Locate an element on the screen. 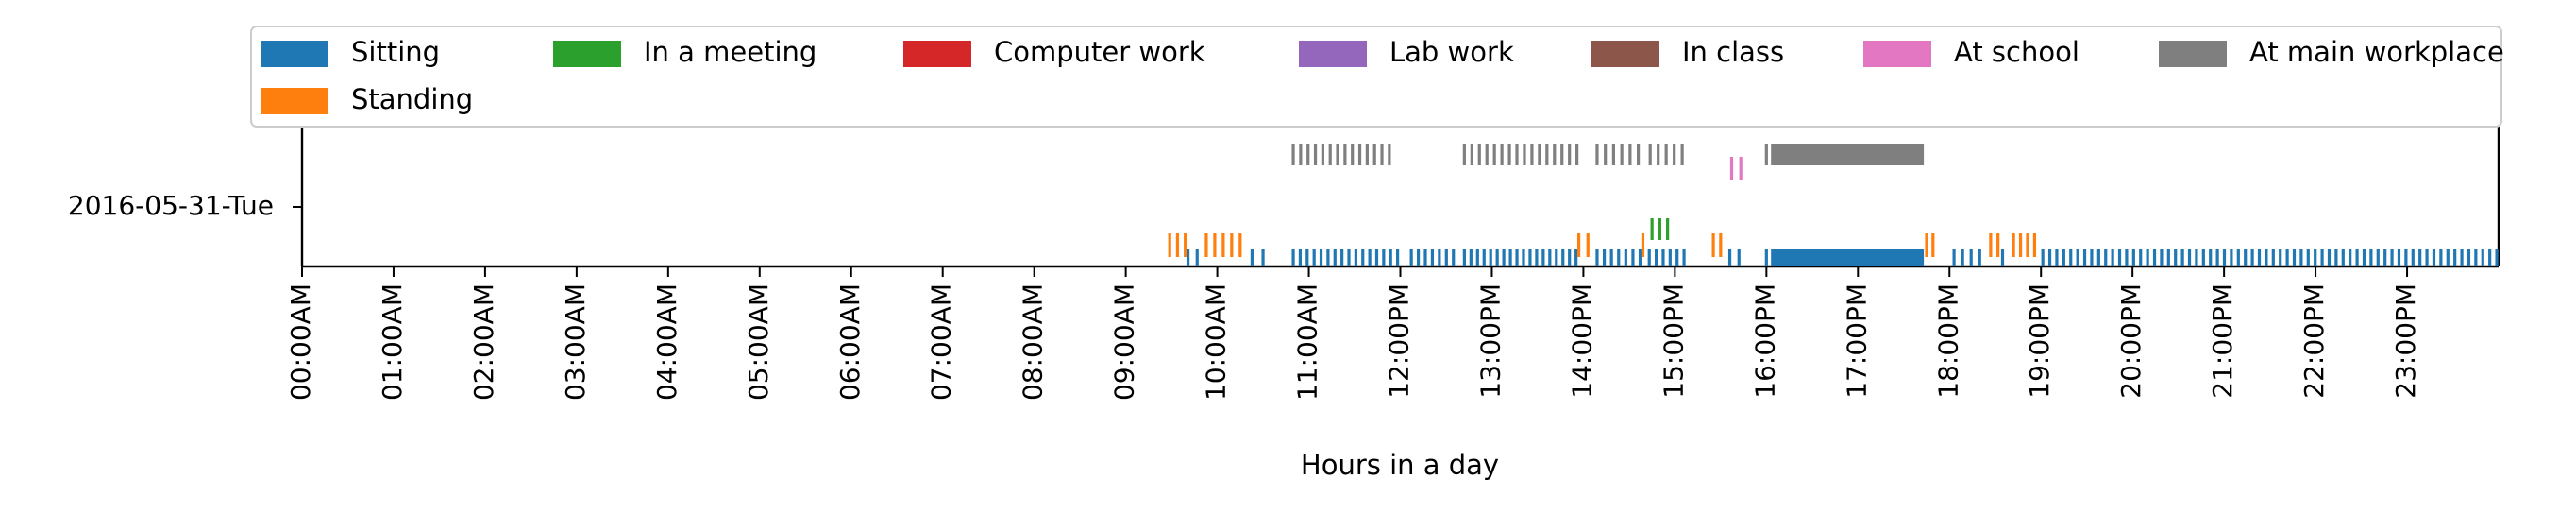  series-standing is located at coordinates (1602, 245).